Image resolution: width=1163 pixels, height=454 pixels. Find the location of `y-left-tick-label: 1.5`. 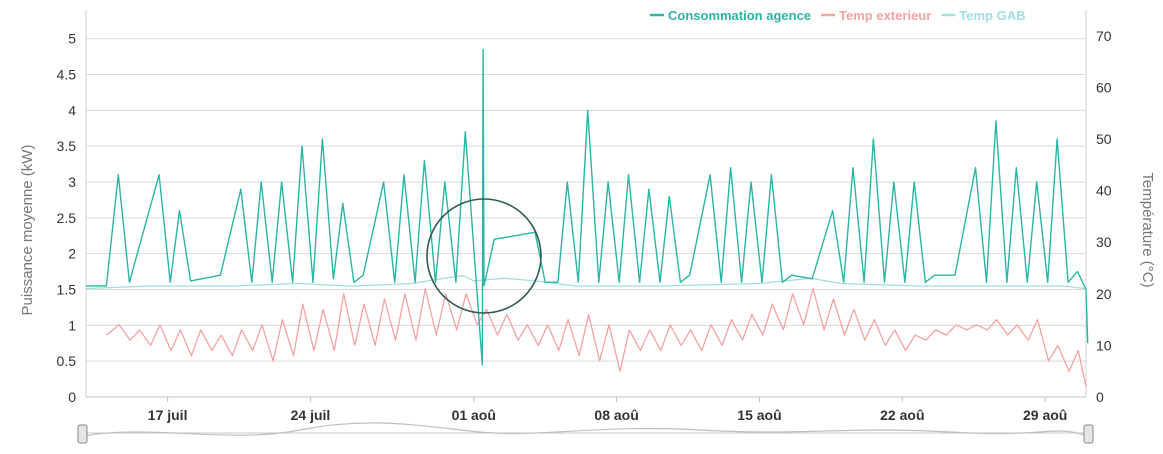

y-left-tick-label: 1.5 is located at coordinates (67, 290).